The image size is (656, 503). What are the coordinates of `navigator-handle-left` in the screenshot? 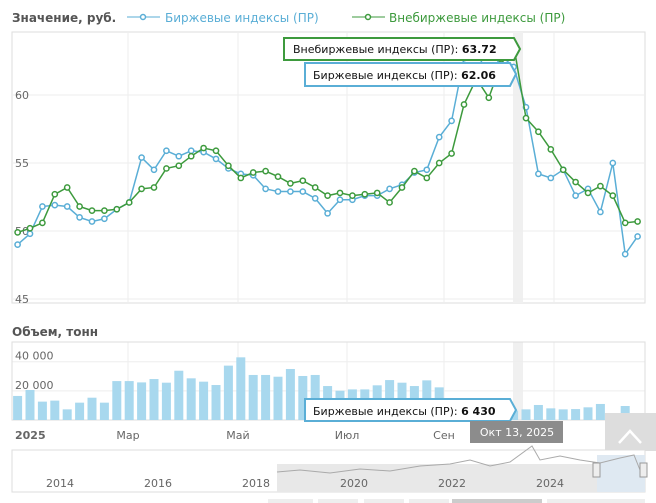 It's located at (596, 470).